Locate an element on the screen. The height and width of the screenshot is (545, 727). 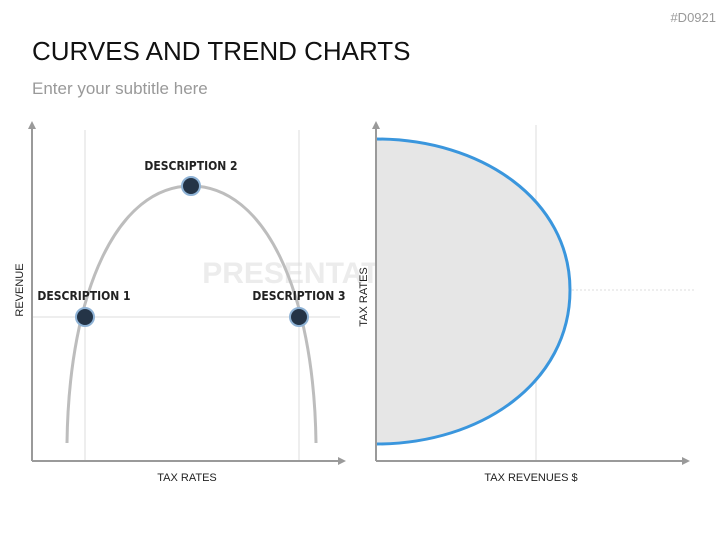
slide-code: #D0921 is located at coordinates (693, 17).